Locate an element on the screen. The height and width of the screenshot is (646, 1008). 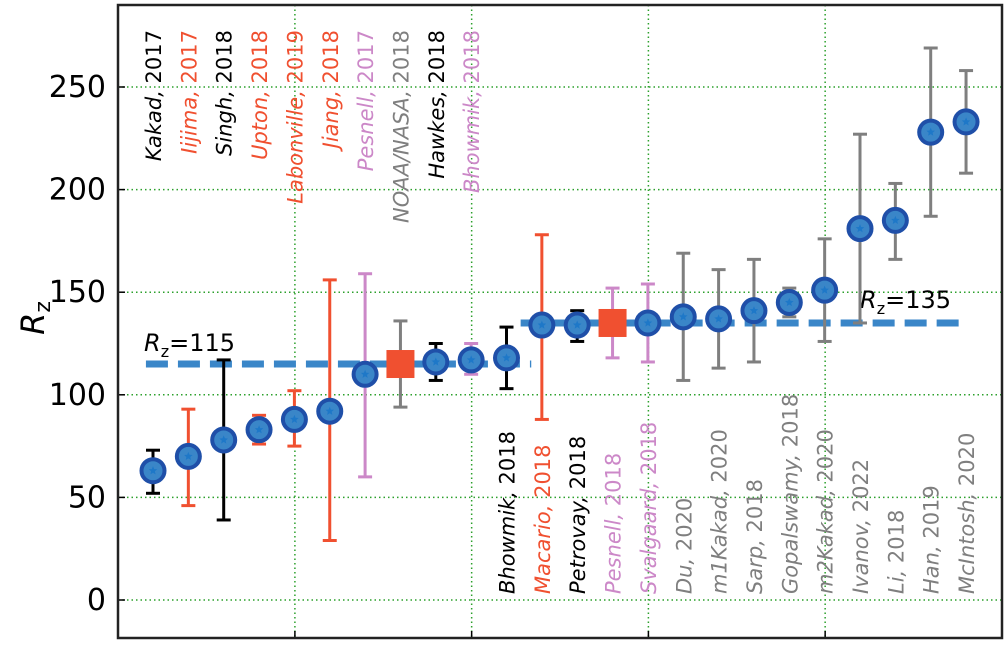
y-tick-label: 250 is located at coordinates (77, 87).